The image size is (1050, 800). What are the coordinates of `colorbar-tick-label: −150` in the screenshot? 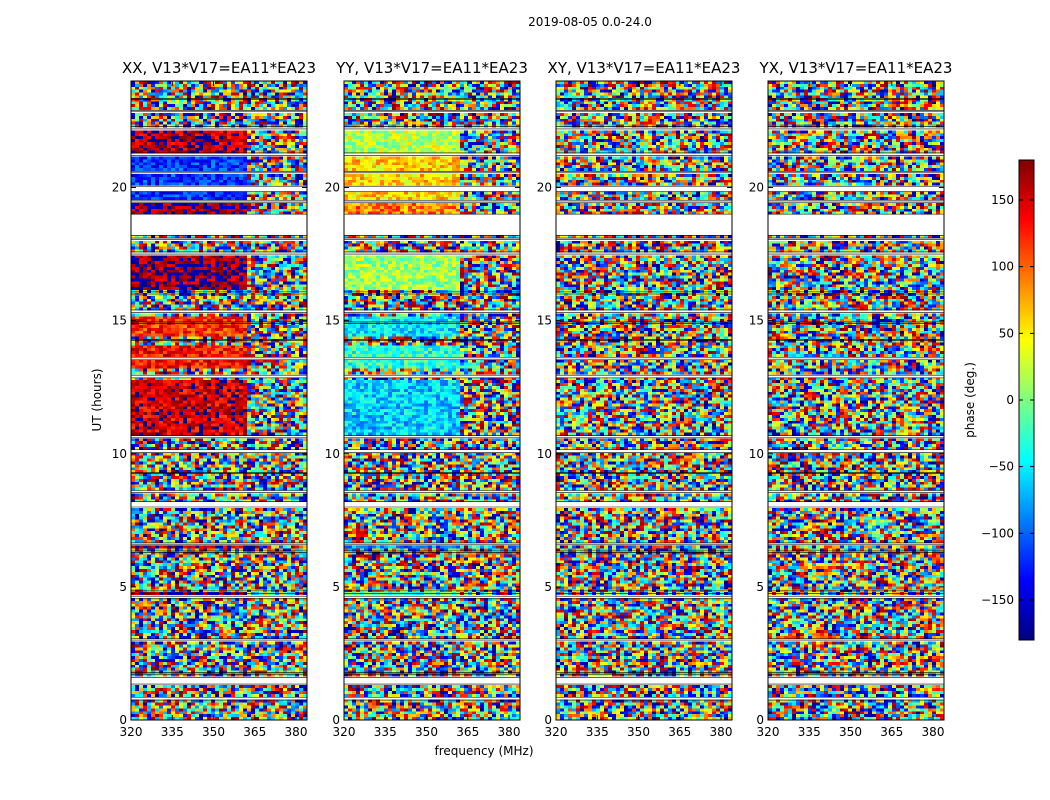 It's located at (997, 600).